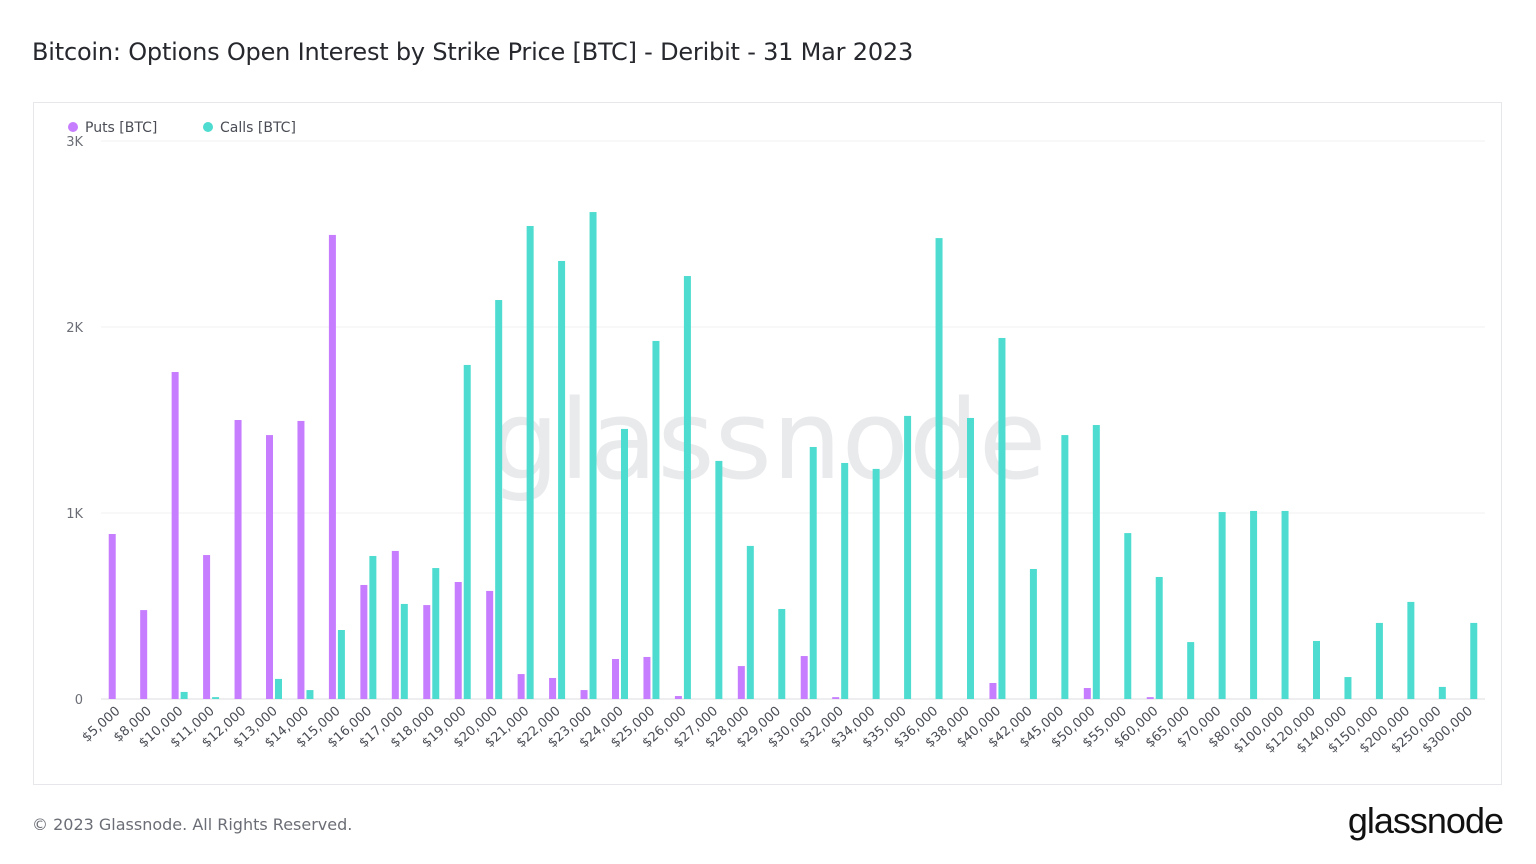 Image resolution: width=1536 pixels, height=864 pixels. Describe the element at coordinates (121, 128) in the screenshot. I see `legend-label: Puts [BTC]` at that location.